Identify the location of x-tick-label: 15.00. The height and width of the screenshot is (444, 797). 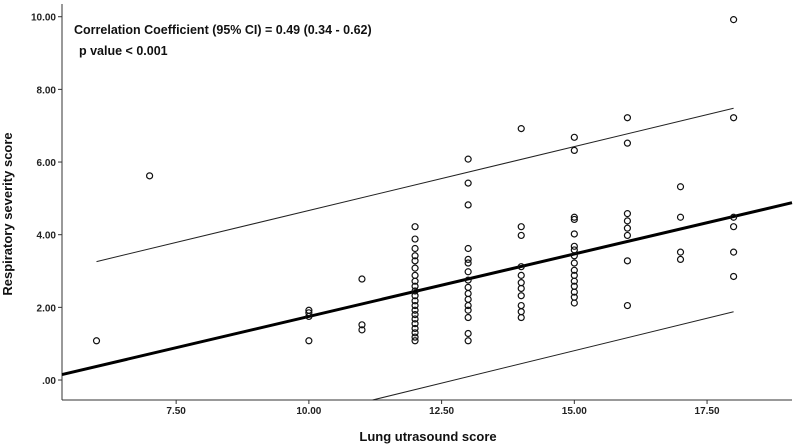
(574, 411).